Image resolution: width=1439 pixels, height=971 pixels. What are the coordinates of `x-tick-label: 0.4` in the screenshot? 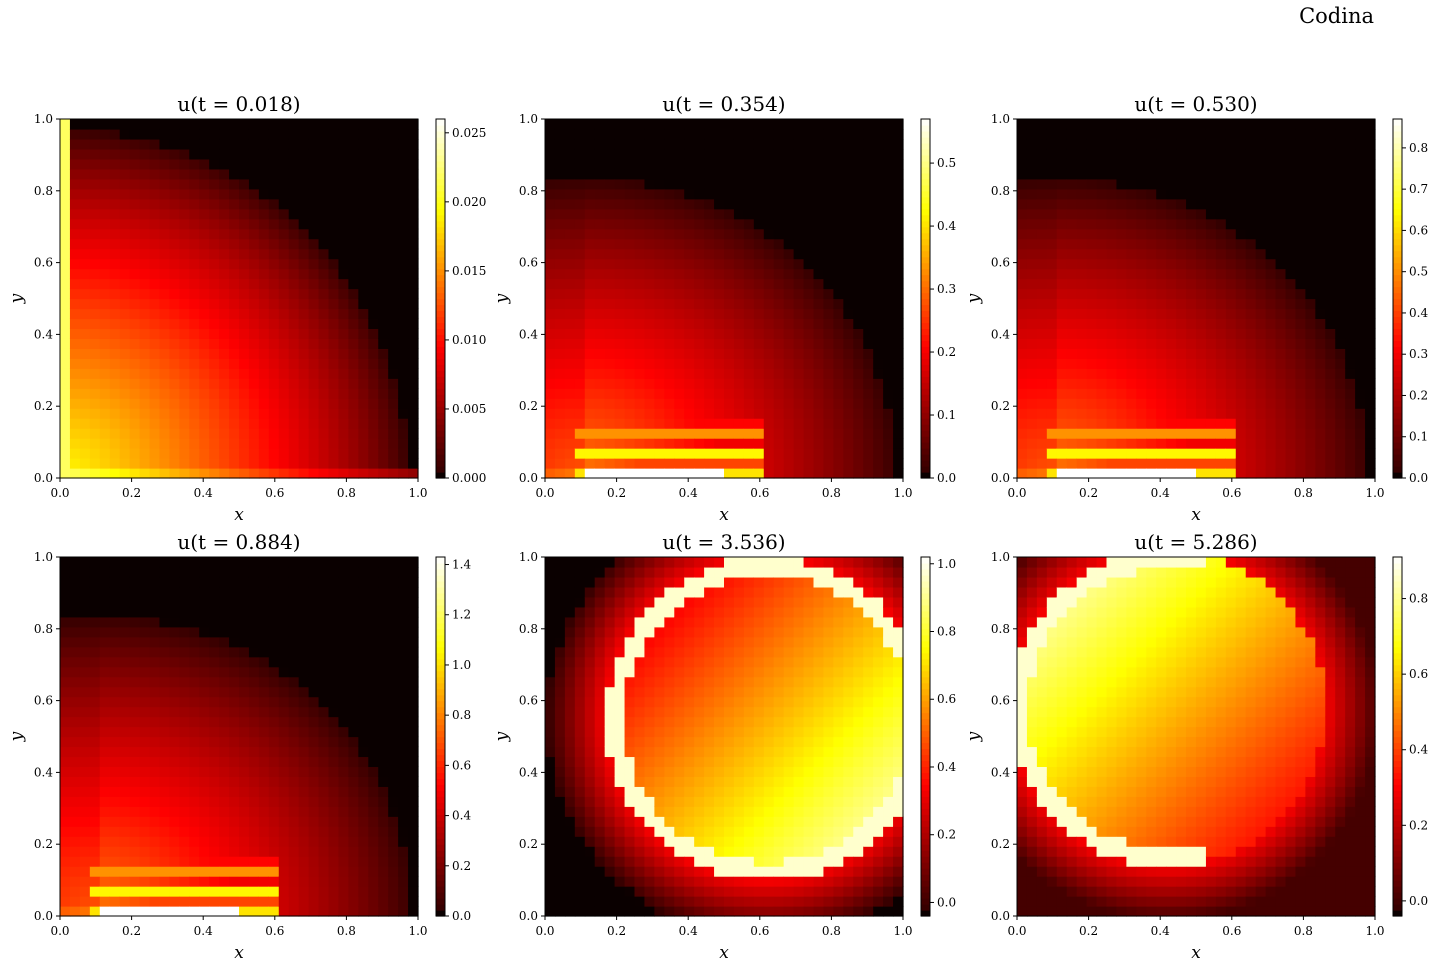 It's located at (1160, 493).